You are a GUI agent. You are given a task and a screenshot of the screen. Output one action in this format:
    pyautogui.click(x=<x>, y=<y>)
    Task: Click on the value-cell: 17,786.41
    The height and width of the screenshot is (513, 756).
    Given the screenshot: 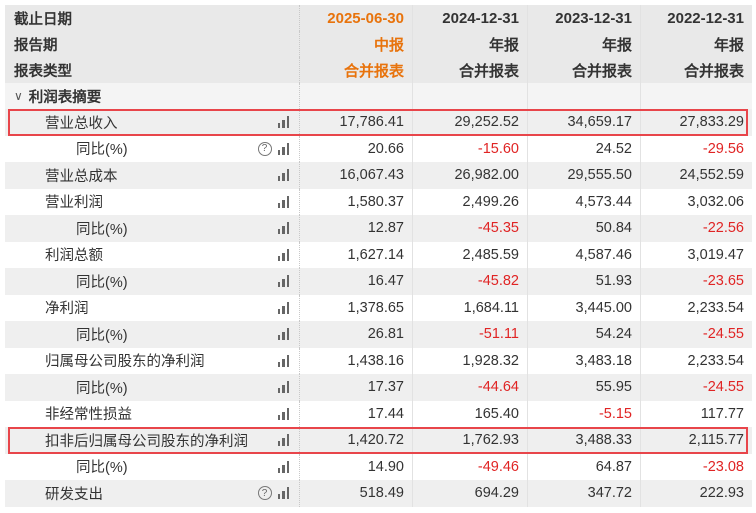 What is the action you would take?
    pyautogui.click(x=356, y=122)
    